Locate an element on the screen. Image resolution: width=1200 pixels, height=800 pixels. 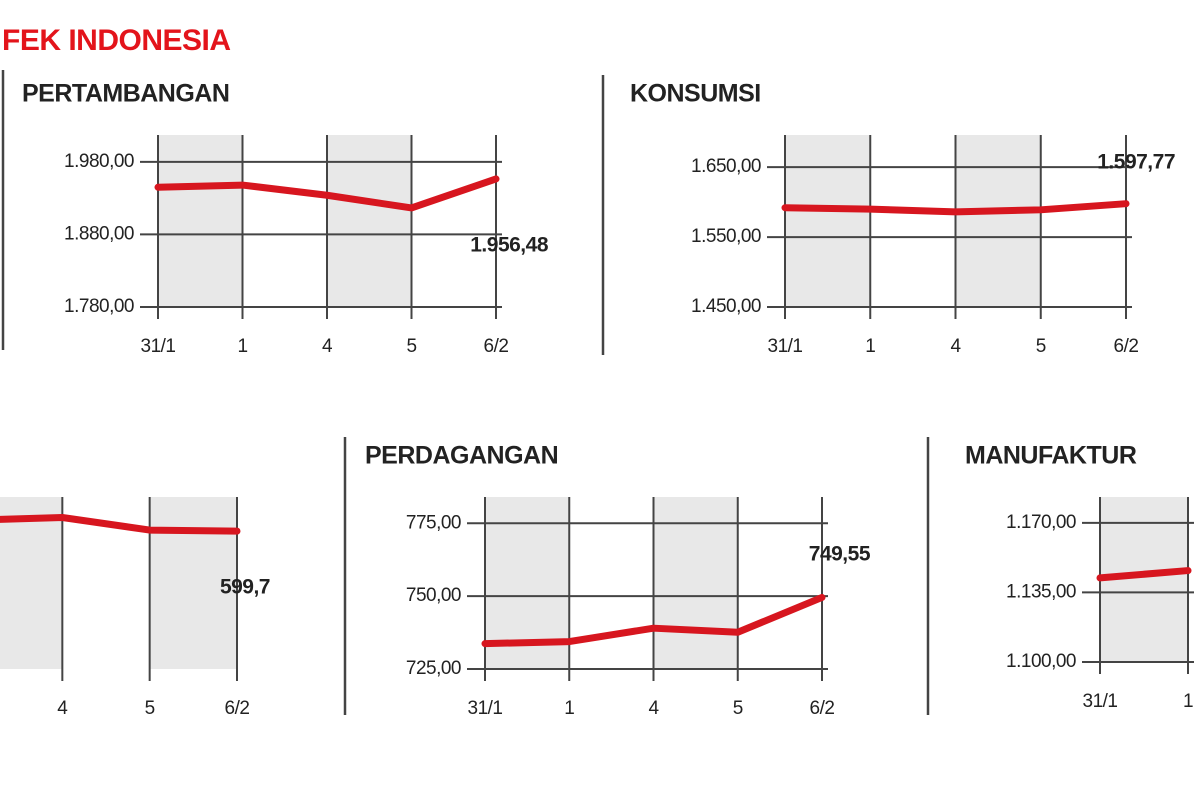
chart-title: PERDAGANGAN is located at coordinates (461, 456).